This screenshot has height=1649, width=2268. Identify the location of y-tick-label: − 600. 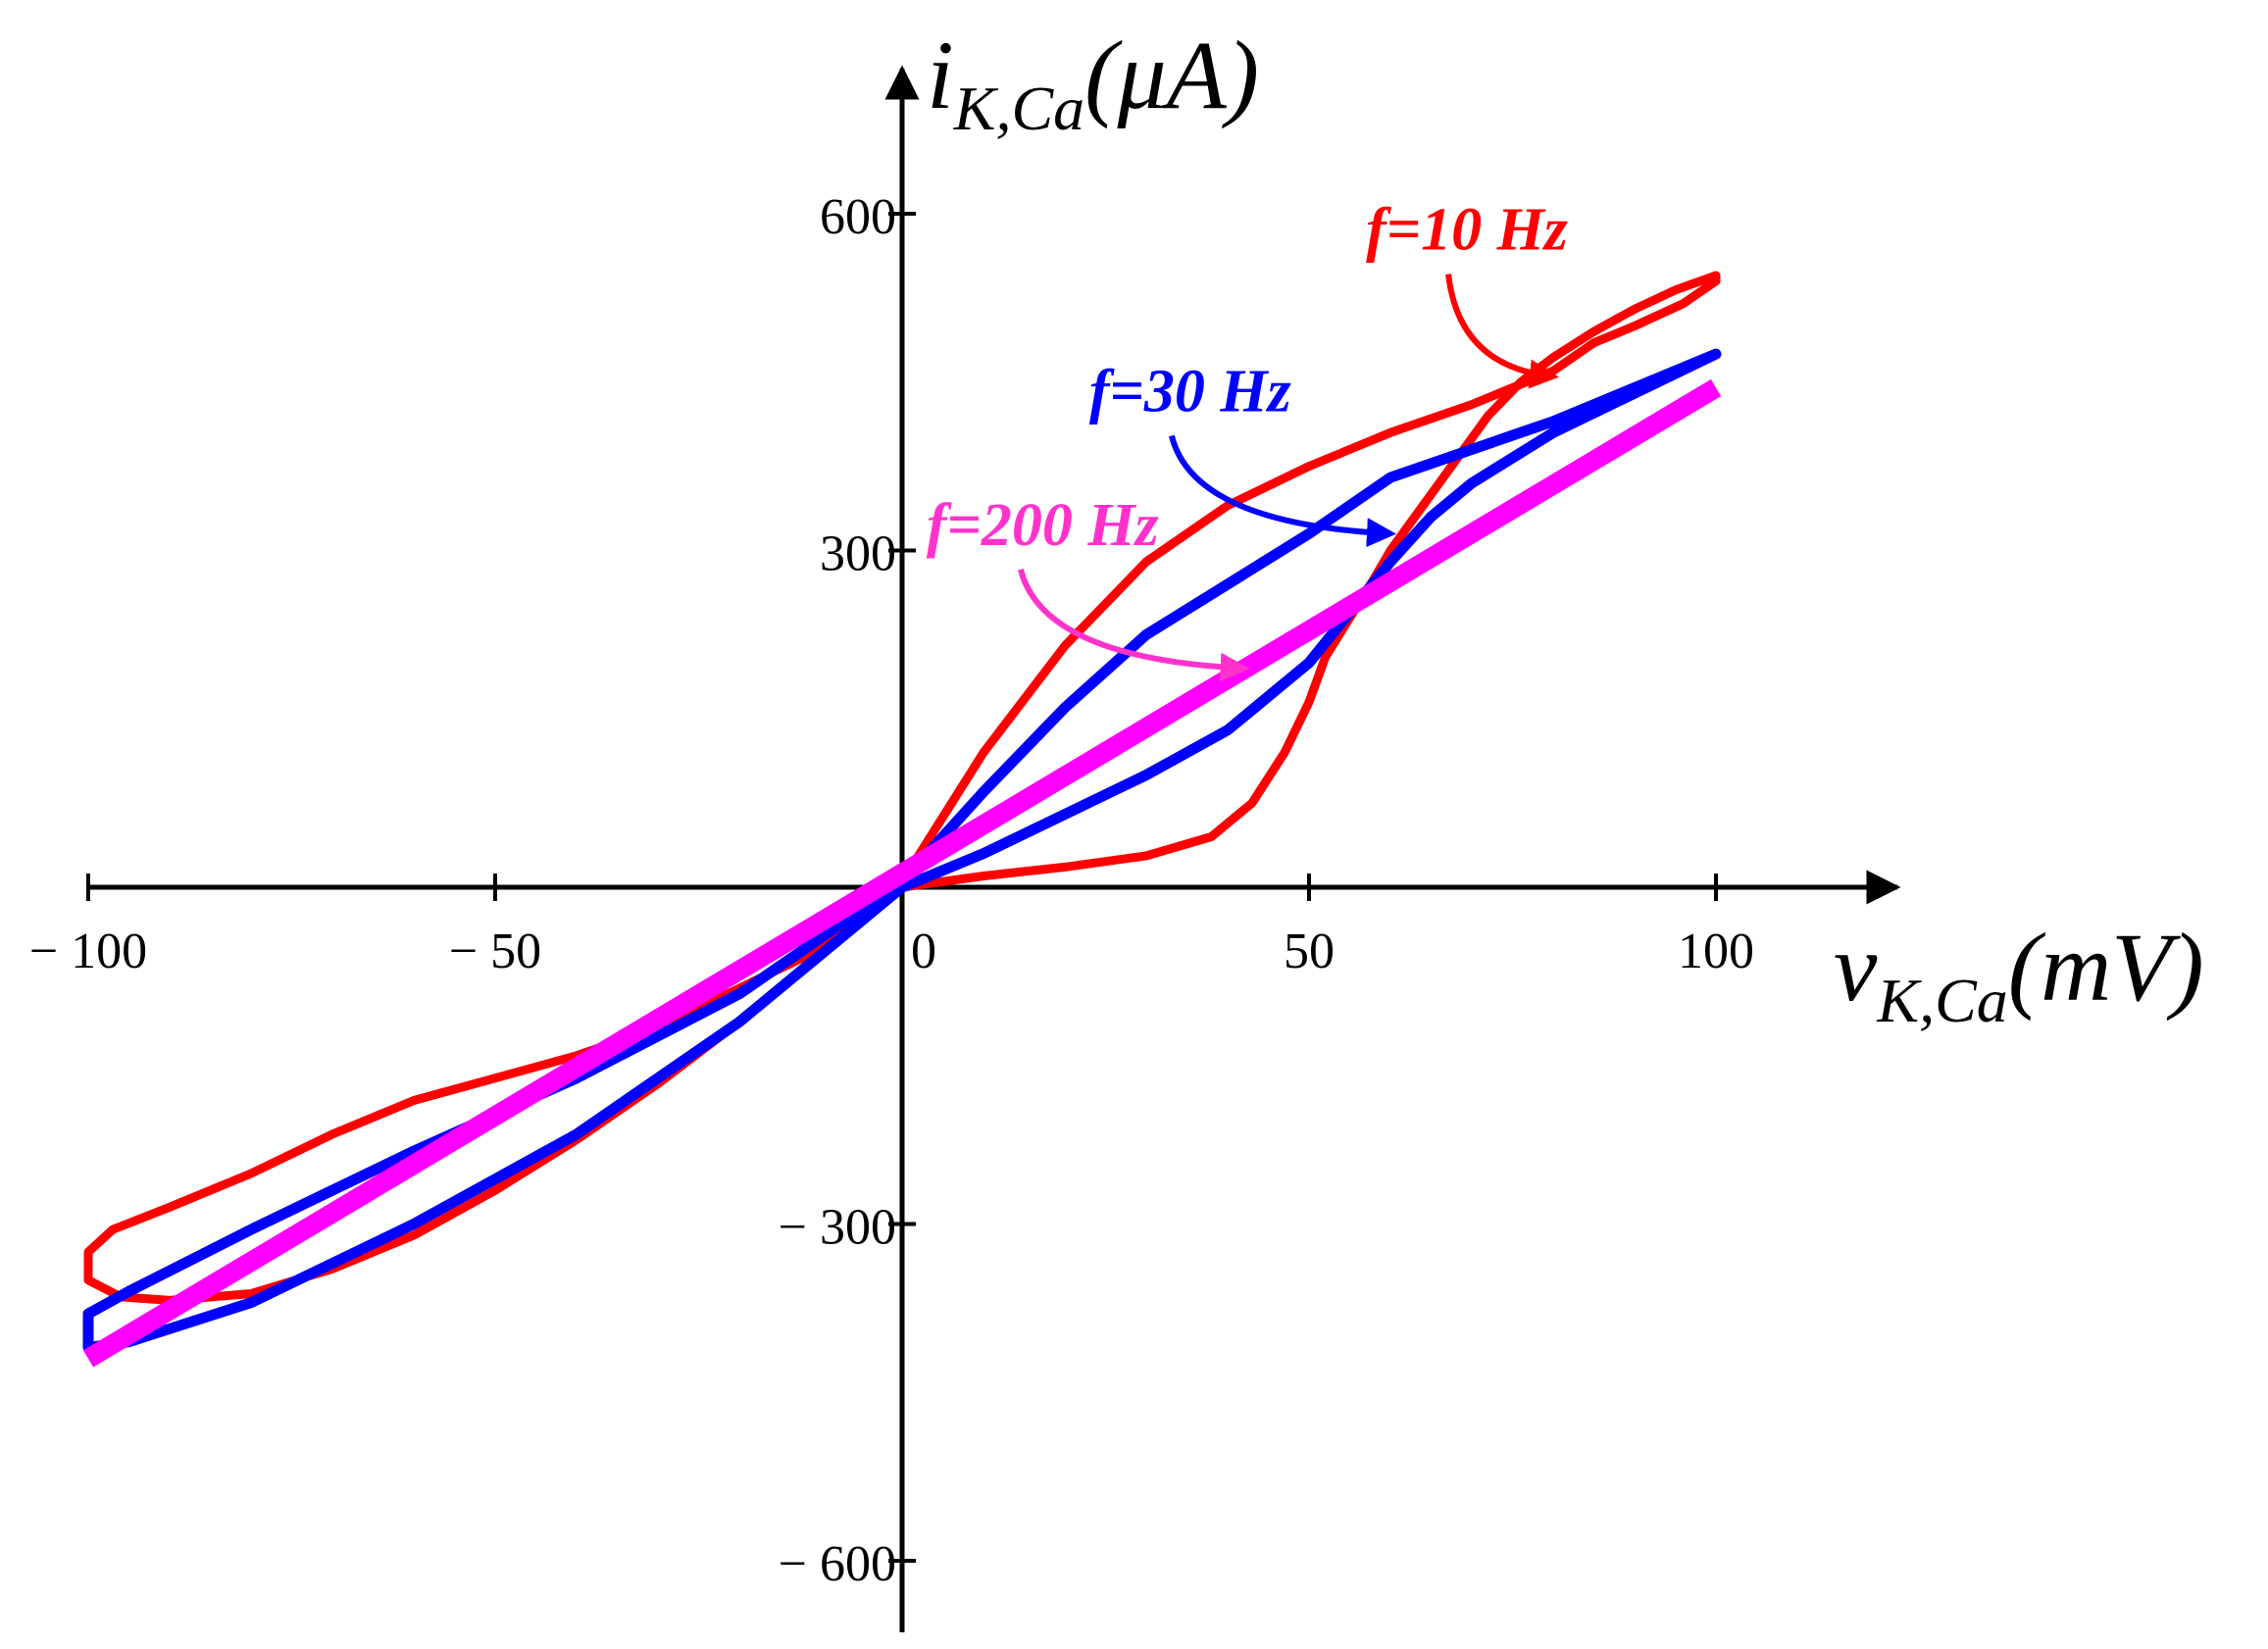
(837, 1564).